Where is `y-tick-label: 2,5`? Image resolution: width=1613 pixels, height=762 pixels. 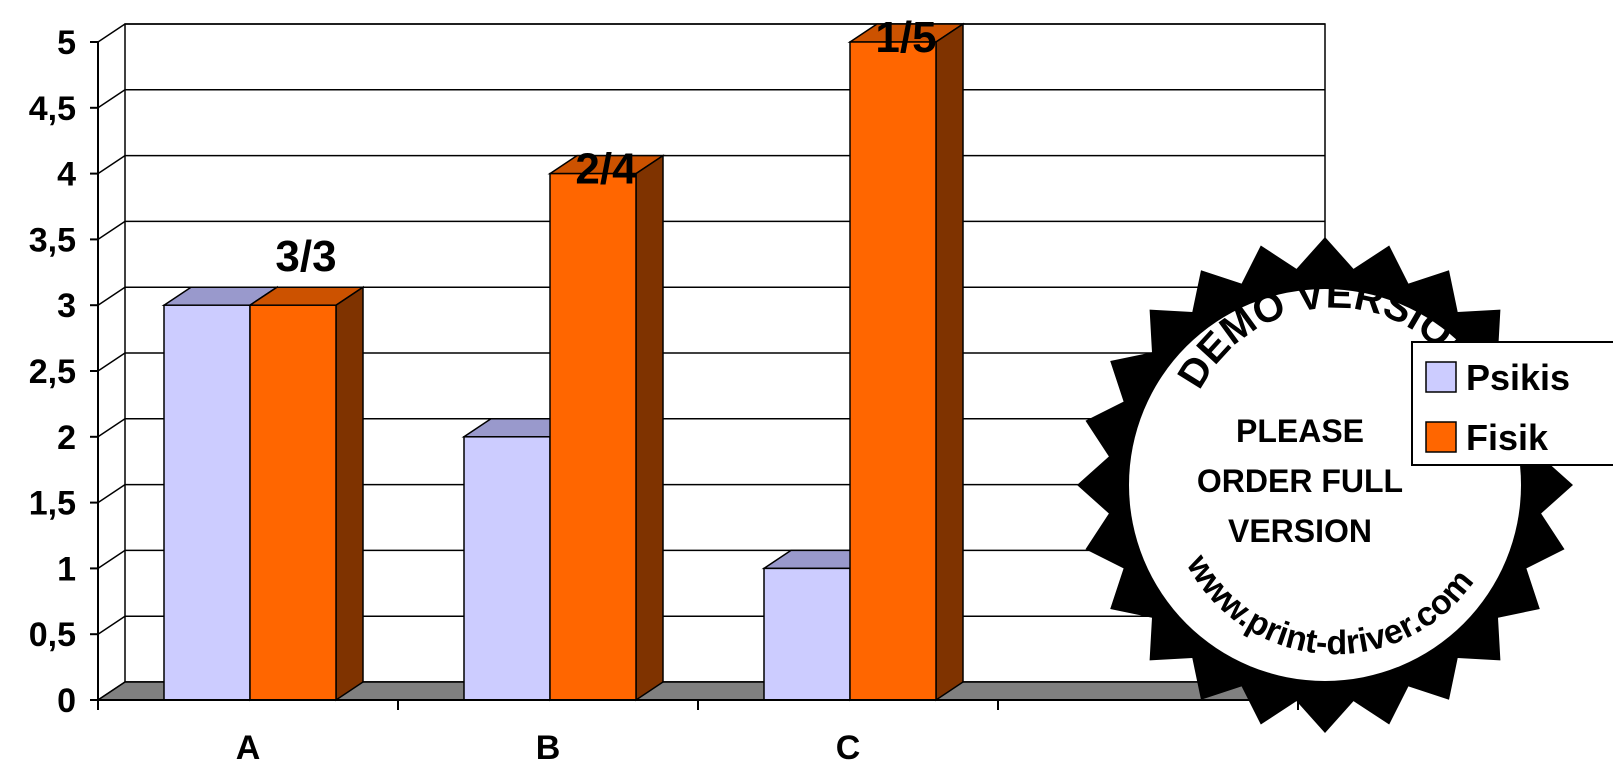
y-tick-label: 2,5 is located at coordinates (52, 372).